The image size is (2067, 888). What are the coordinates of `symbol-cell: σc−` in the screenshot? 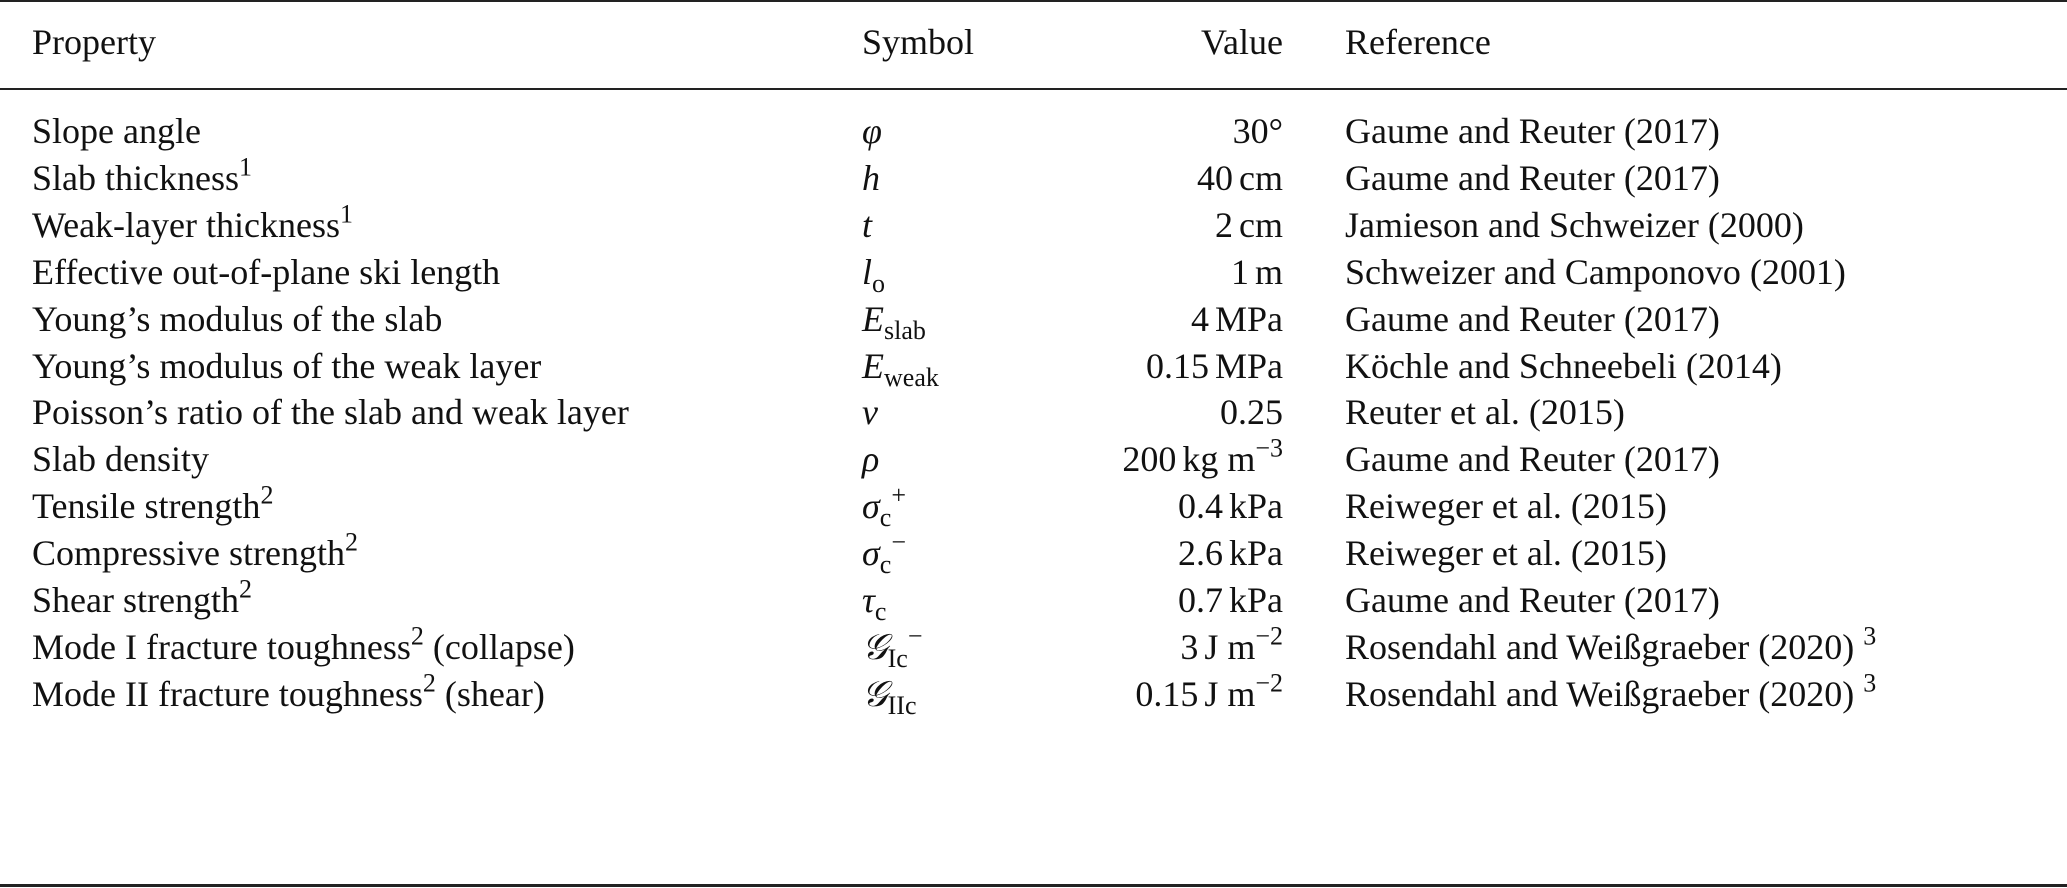 It's located at (884, 553).